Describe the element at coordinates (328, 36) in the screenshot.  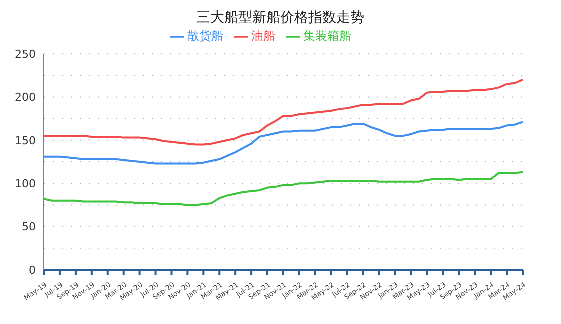
I see `legend-label: 集装箱船` at that location.